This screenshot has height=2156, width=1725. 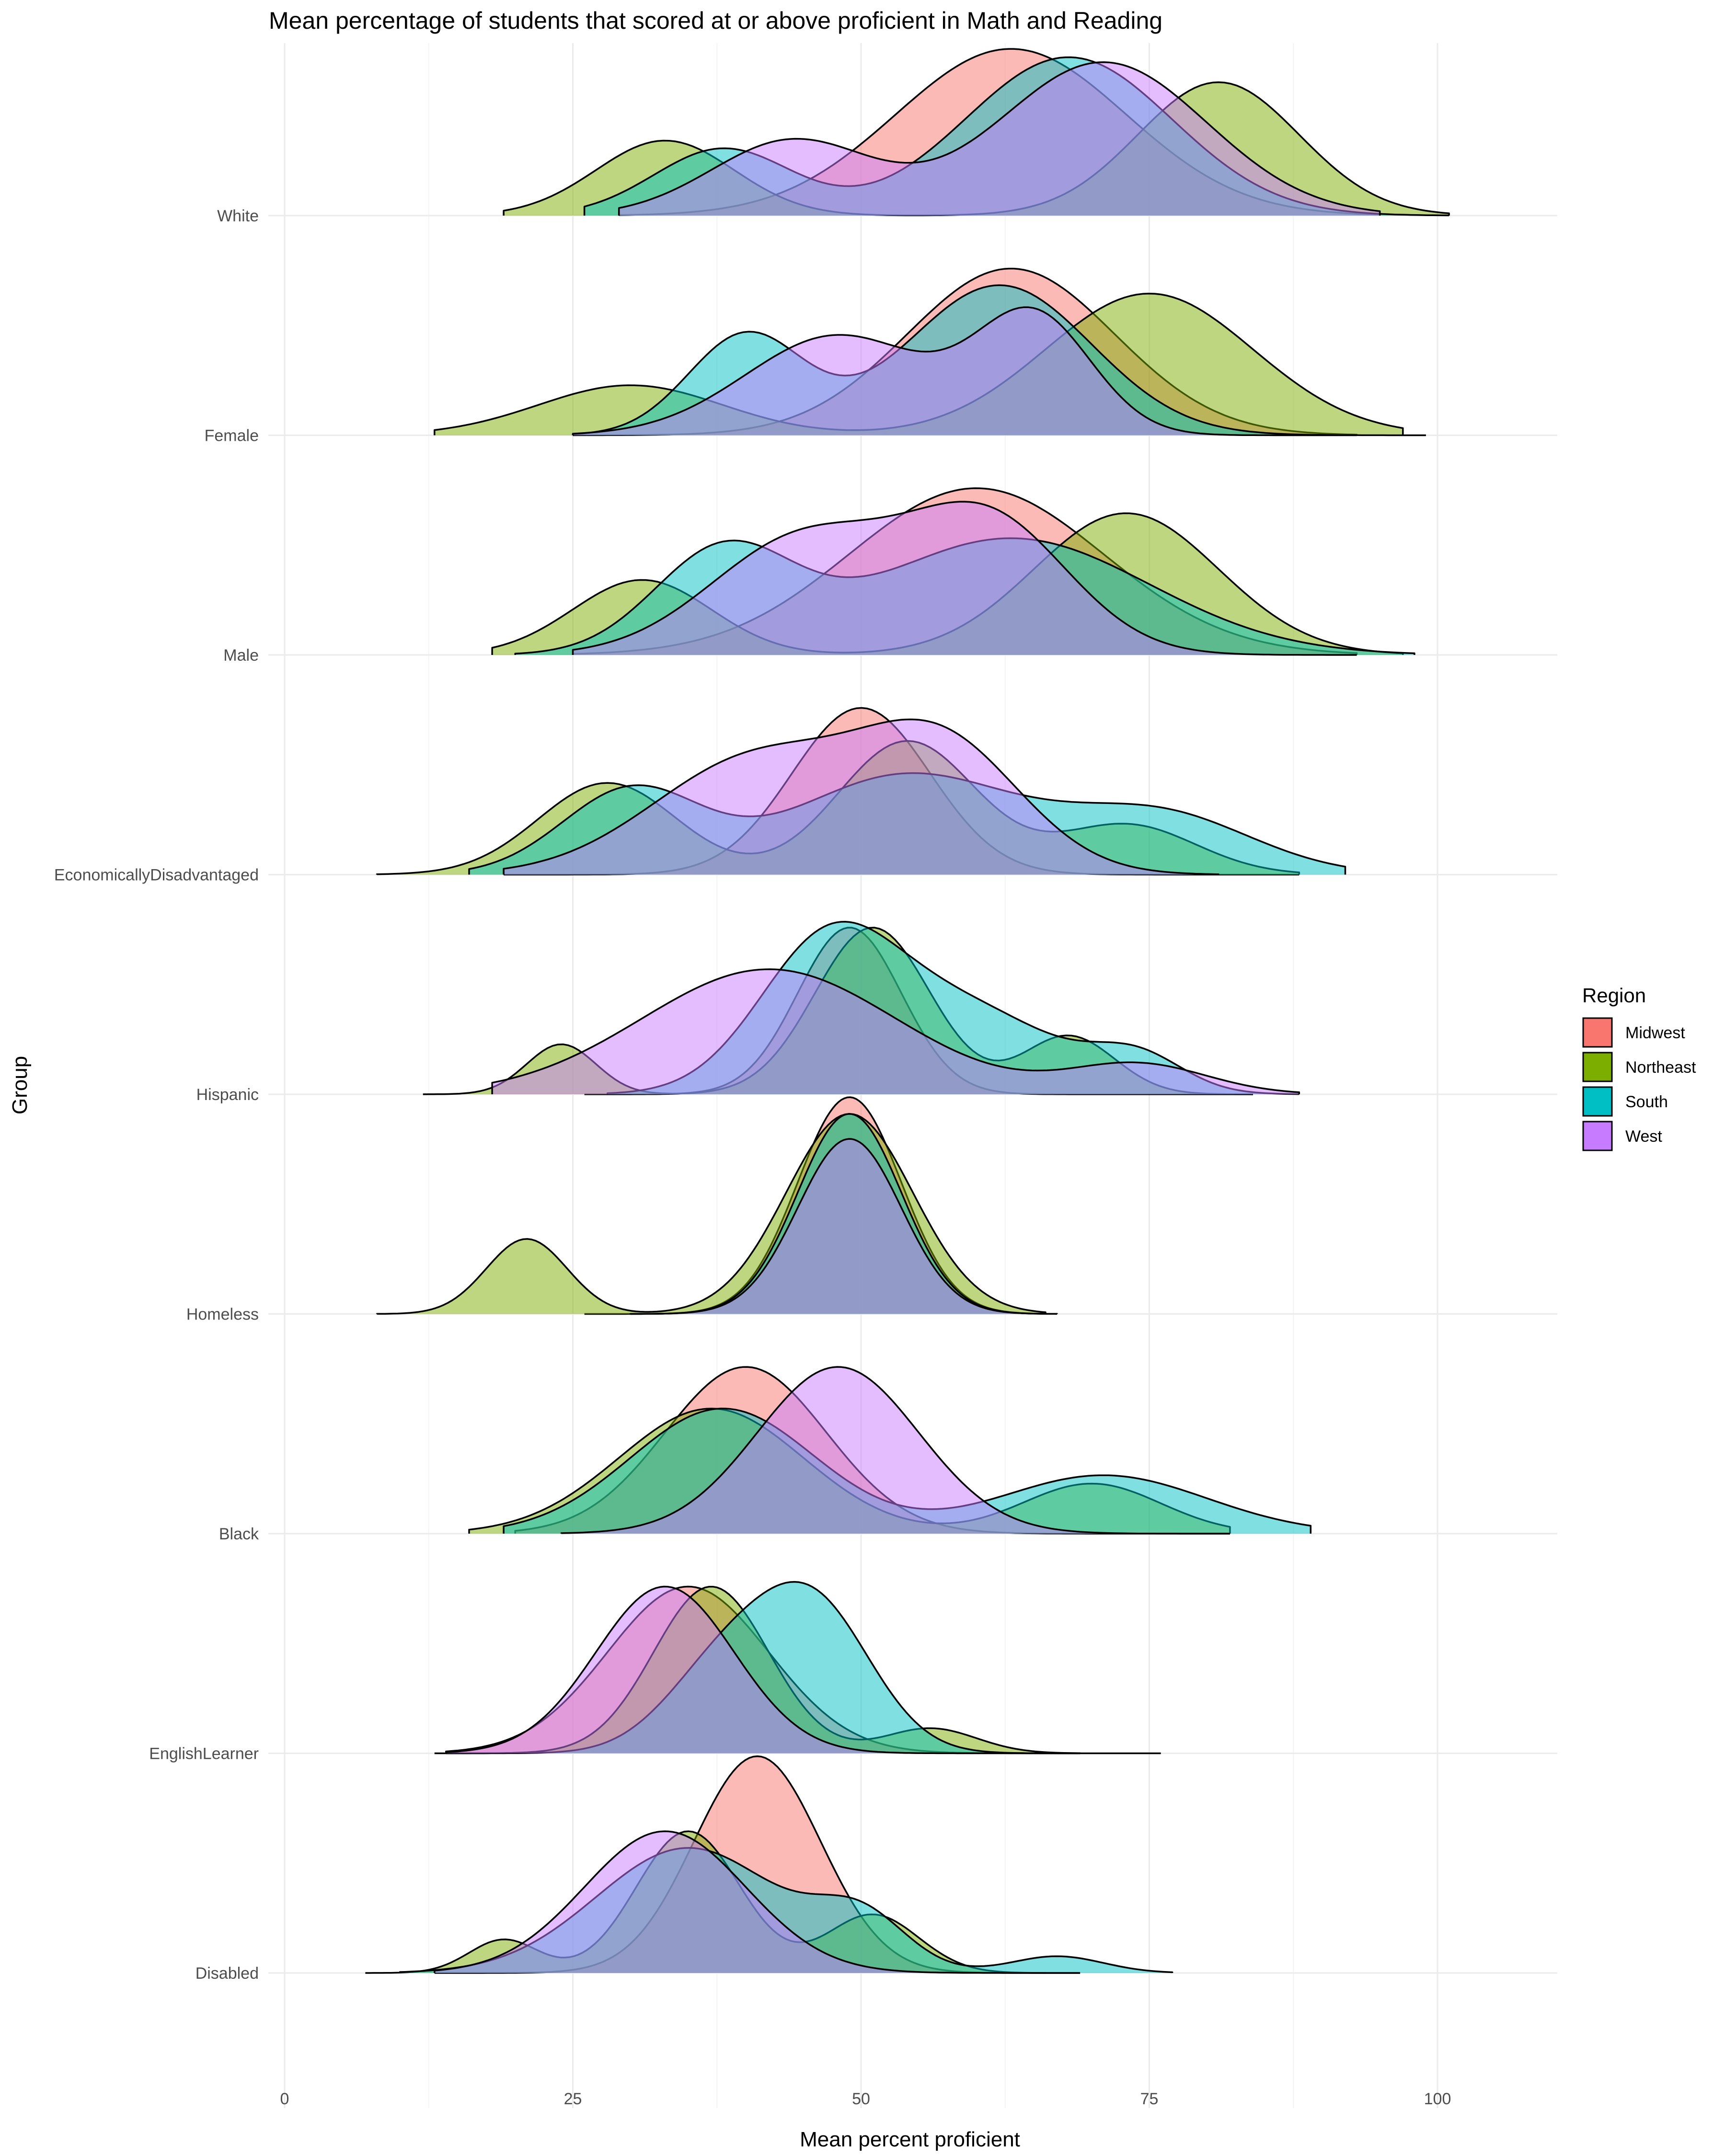 I want to click on legend-label-Midwest: Midwest, so click(x=1655, y=1033).